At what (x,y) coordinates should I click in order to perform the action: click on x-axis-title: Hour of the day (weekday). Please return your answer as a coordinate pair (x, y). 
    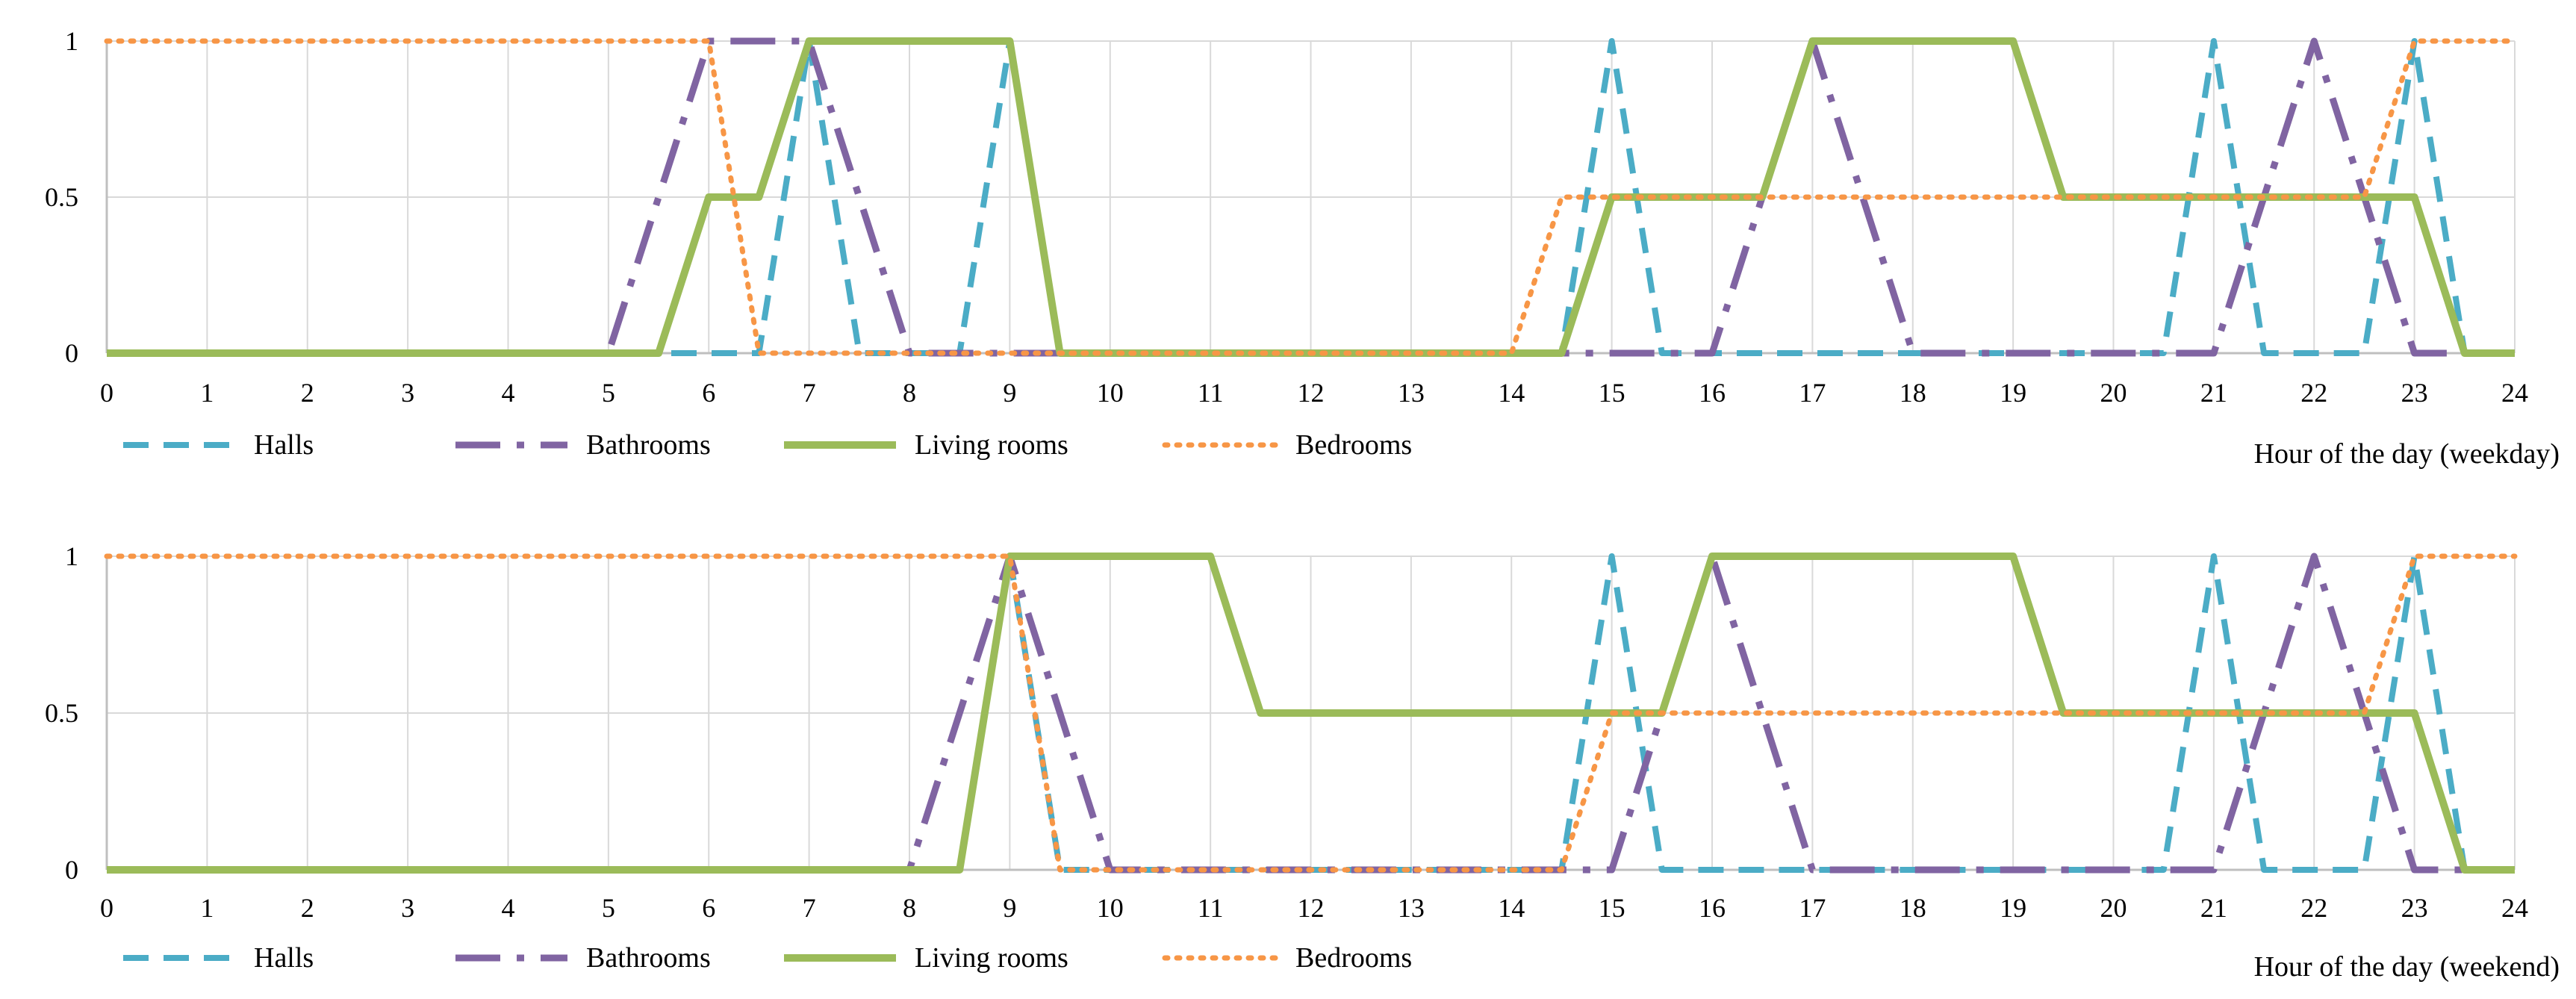
    Looking at the image, I should click on (2407, 454).